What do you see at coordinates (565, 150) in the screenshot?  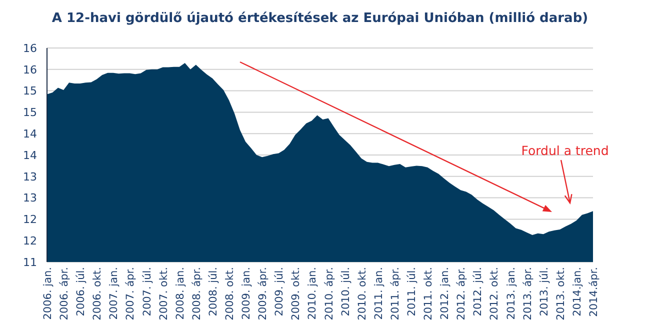 I see `annotation: Fordul a trend` at bounding box center [565, 150].